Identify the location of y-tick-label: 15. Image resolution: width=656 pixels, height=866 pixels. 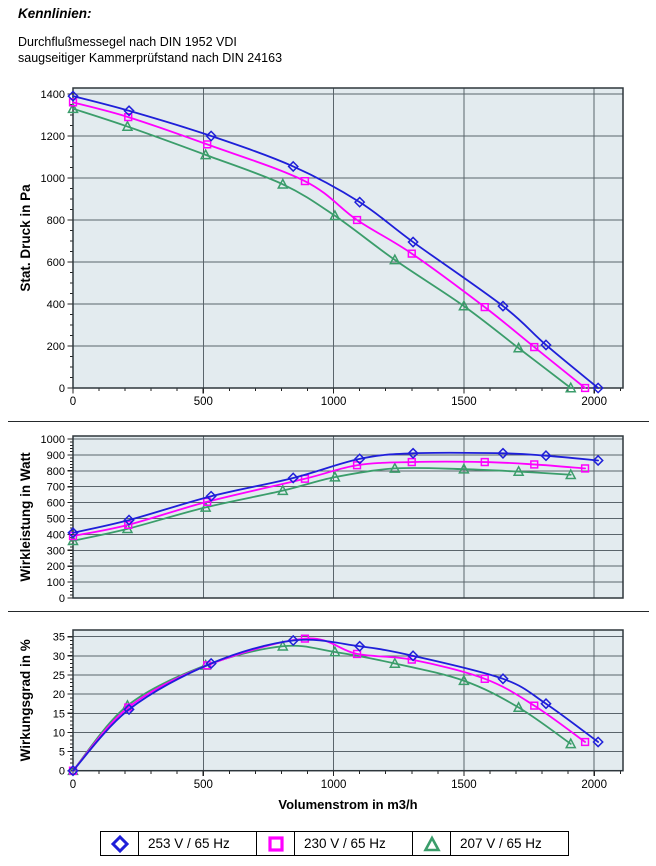
(59, 714).